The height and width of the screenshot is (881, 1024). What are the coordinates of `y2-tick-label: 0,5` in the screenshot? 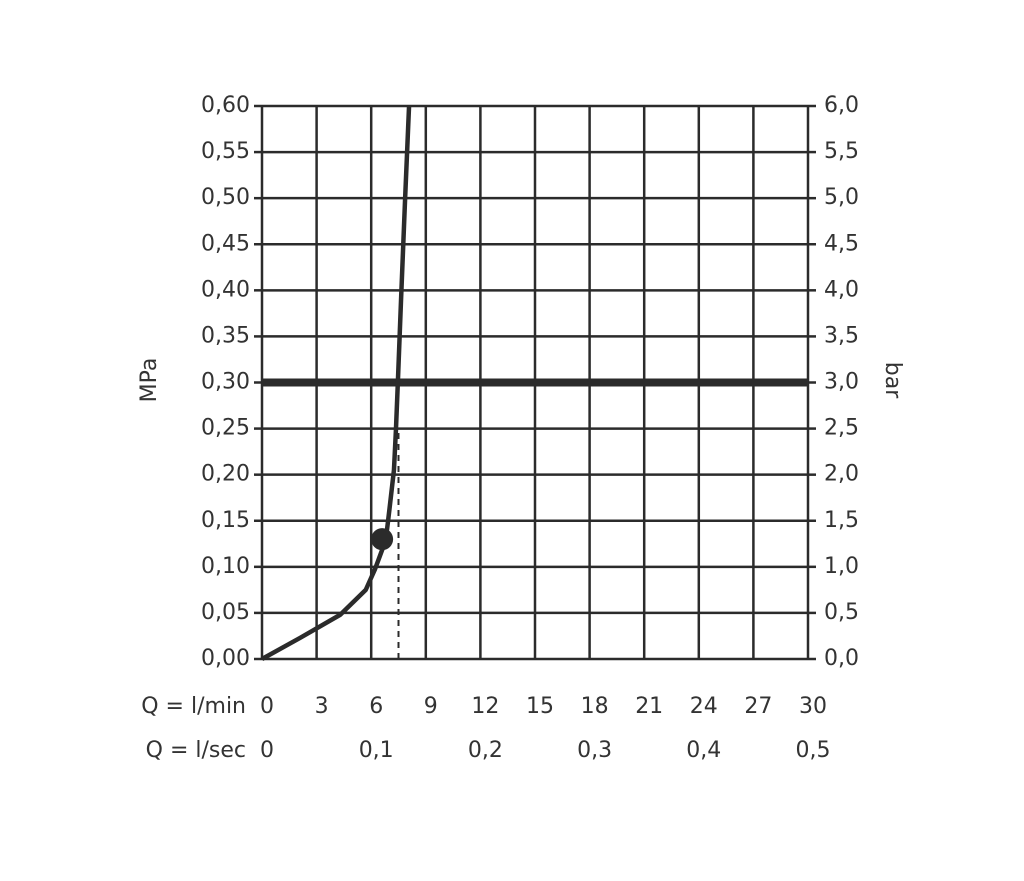 It's located at (841, 612).